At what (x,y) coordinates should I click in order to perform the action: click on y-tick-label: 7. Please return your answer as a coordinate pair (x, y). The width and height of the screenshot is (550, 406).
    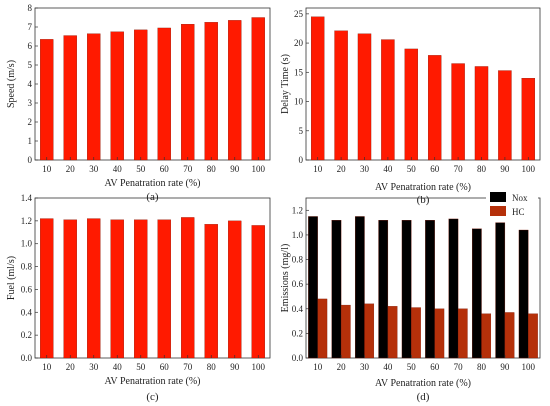
    Looking at the image, I should click on (30, 27).